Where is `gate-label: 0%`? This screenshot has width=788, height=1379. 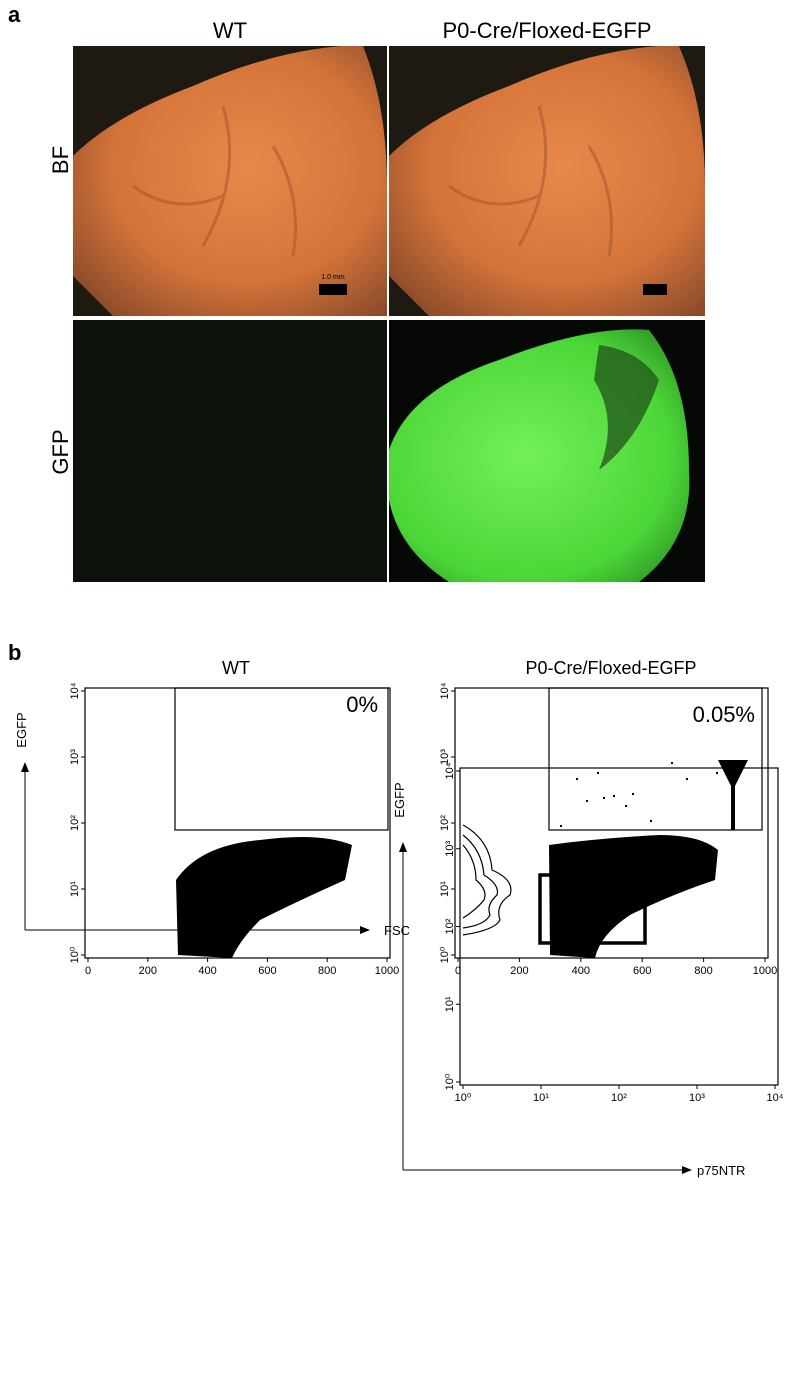 gate-label: 0% is located at coordinates (362, 704).